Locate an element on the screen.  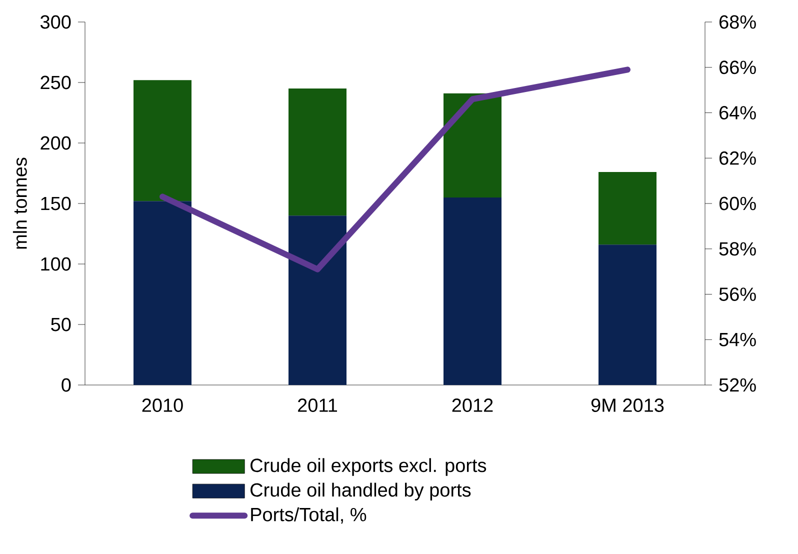
y2-tick-label: 62% is located at coordinates (738, 158).